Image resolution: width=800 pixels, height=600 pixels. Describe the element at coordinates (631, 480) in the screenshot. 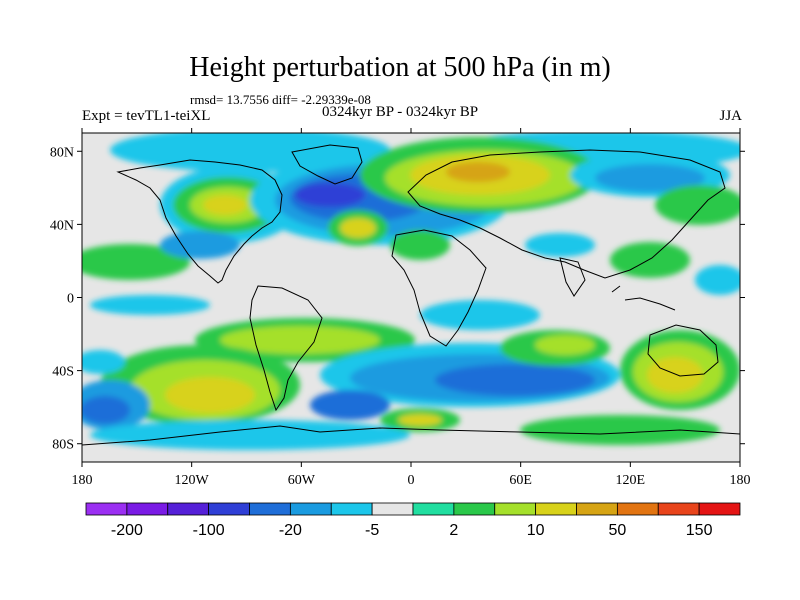

I see `lon-tick-label: 120E` at that location.